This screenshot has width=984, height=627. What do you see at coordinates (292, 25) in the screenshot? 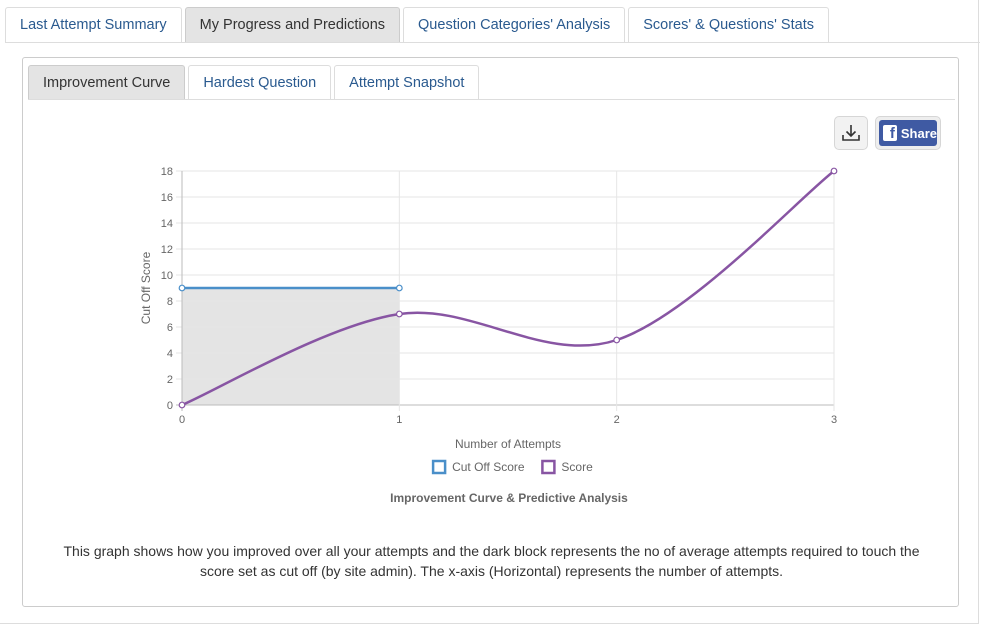
I see `tab-my-progress-and-predictions: My Progress and Predictions` at bounding box center [292, 25].